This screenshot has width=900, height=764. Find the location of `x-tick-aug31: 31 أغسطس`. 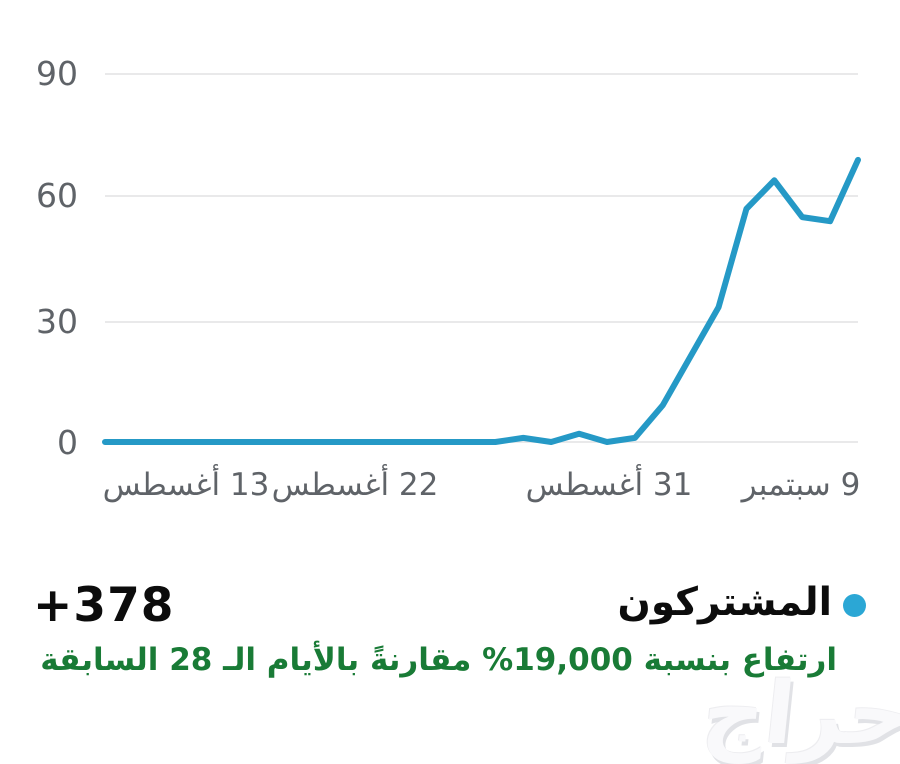

x-tick-aug31: 31 أغسطس is located at coordinates (609, 485).